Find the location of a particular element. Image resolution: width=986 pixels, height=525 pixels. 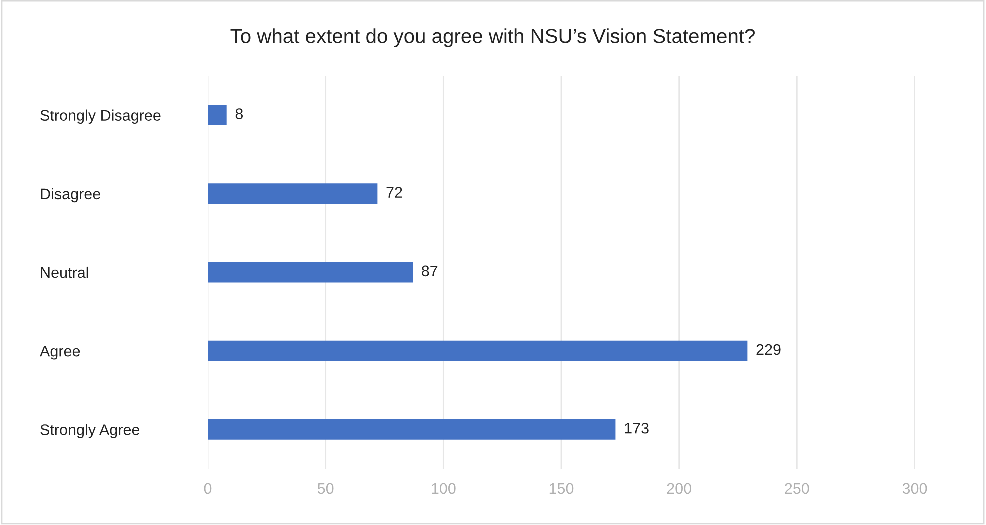

y-tick-label: Strongly Agree is located at coordinates (90, 431).